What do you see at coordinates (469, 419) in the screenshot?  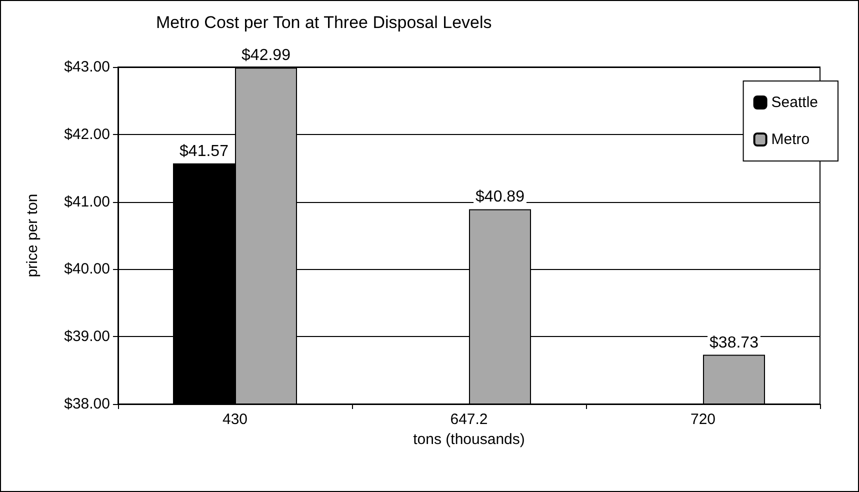 I see `x-tick-label: 647.2` at bounding box center [469, 419].